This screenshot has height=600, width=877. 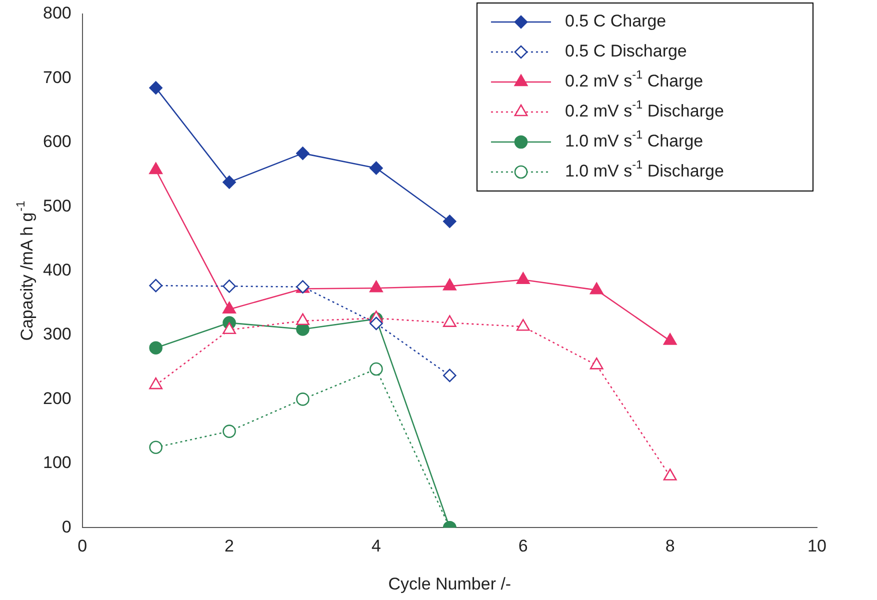 I want to click on y-tick-label: 700, so click(x=57, y=77).